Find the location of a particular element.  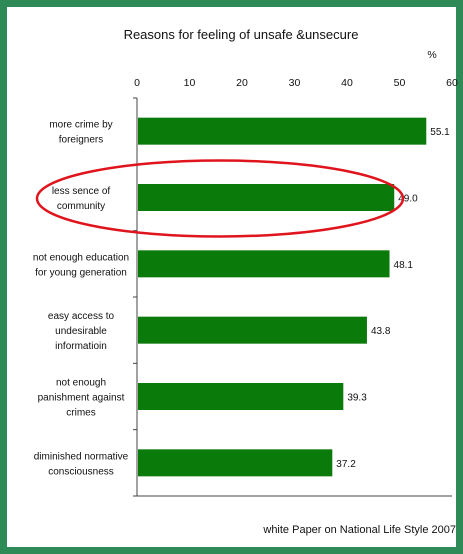

category-label: diminished normative is located at coordinates (81, 456).